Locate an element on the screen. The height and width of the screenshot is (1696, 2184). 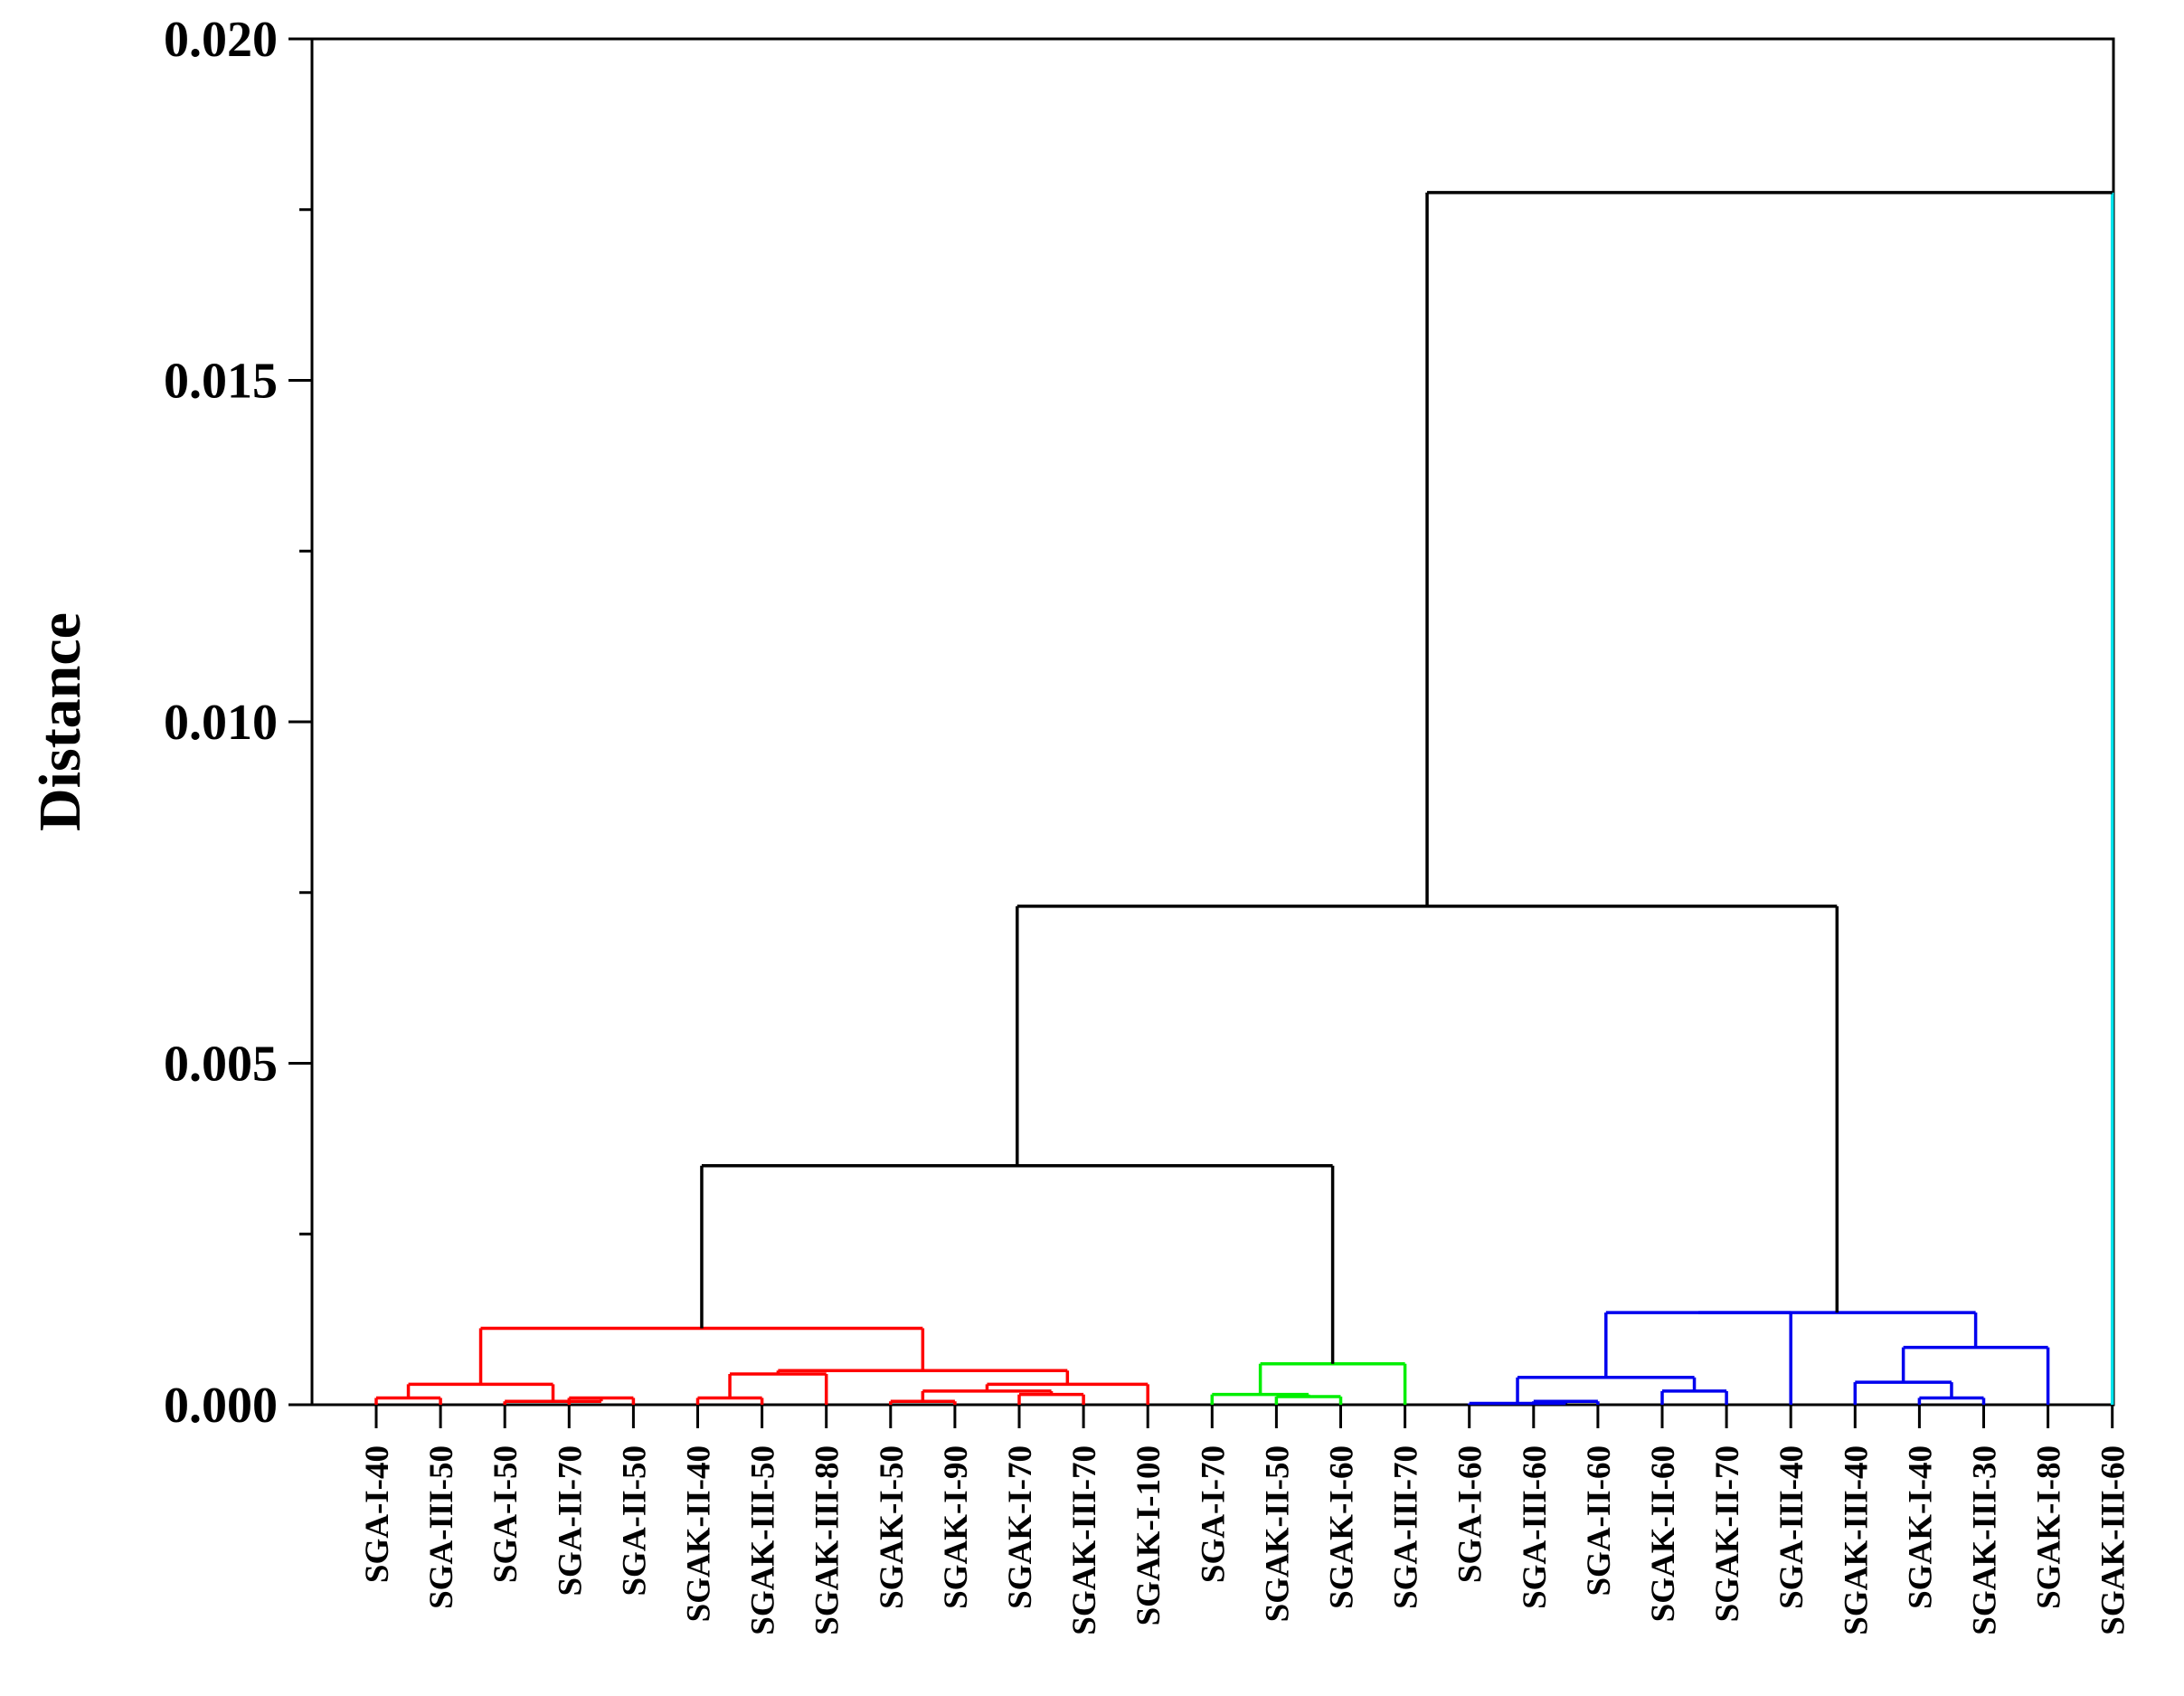
leaf-label: SGA-II-50 is located at coordinates (635, 1521).